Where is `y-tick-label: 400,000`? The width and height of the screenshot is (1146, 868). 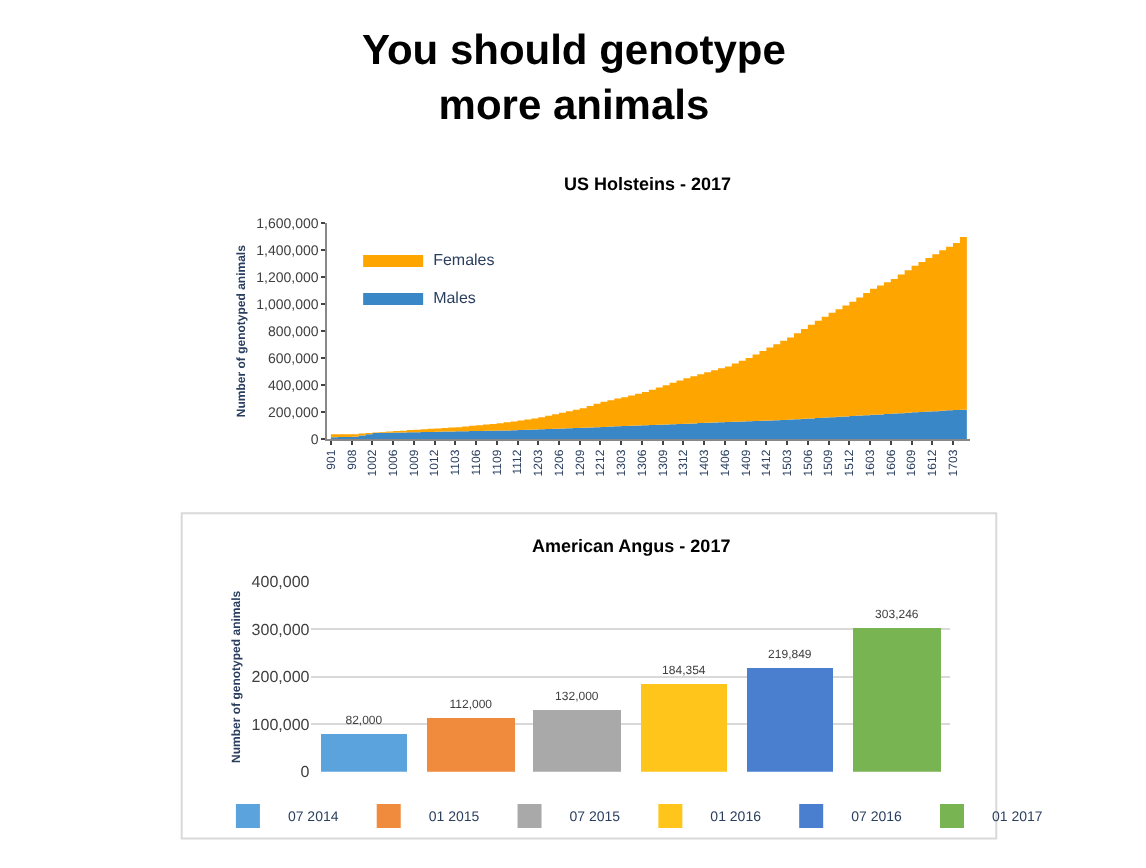 y-tick-label: 400,000 is located at coordinates (281, 582).